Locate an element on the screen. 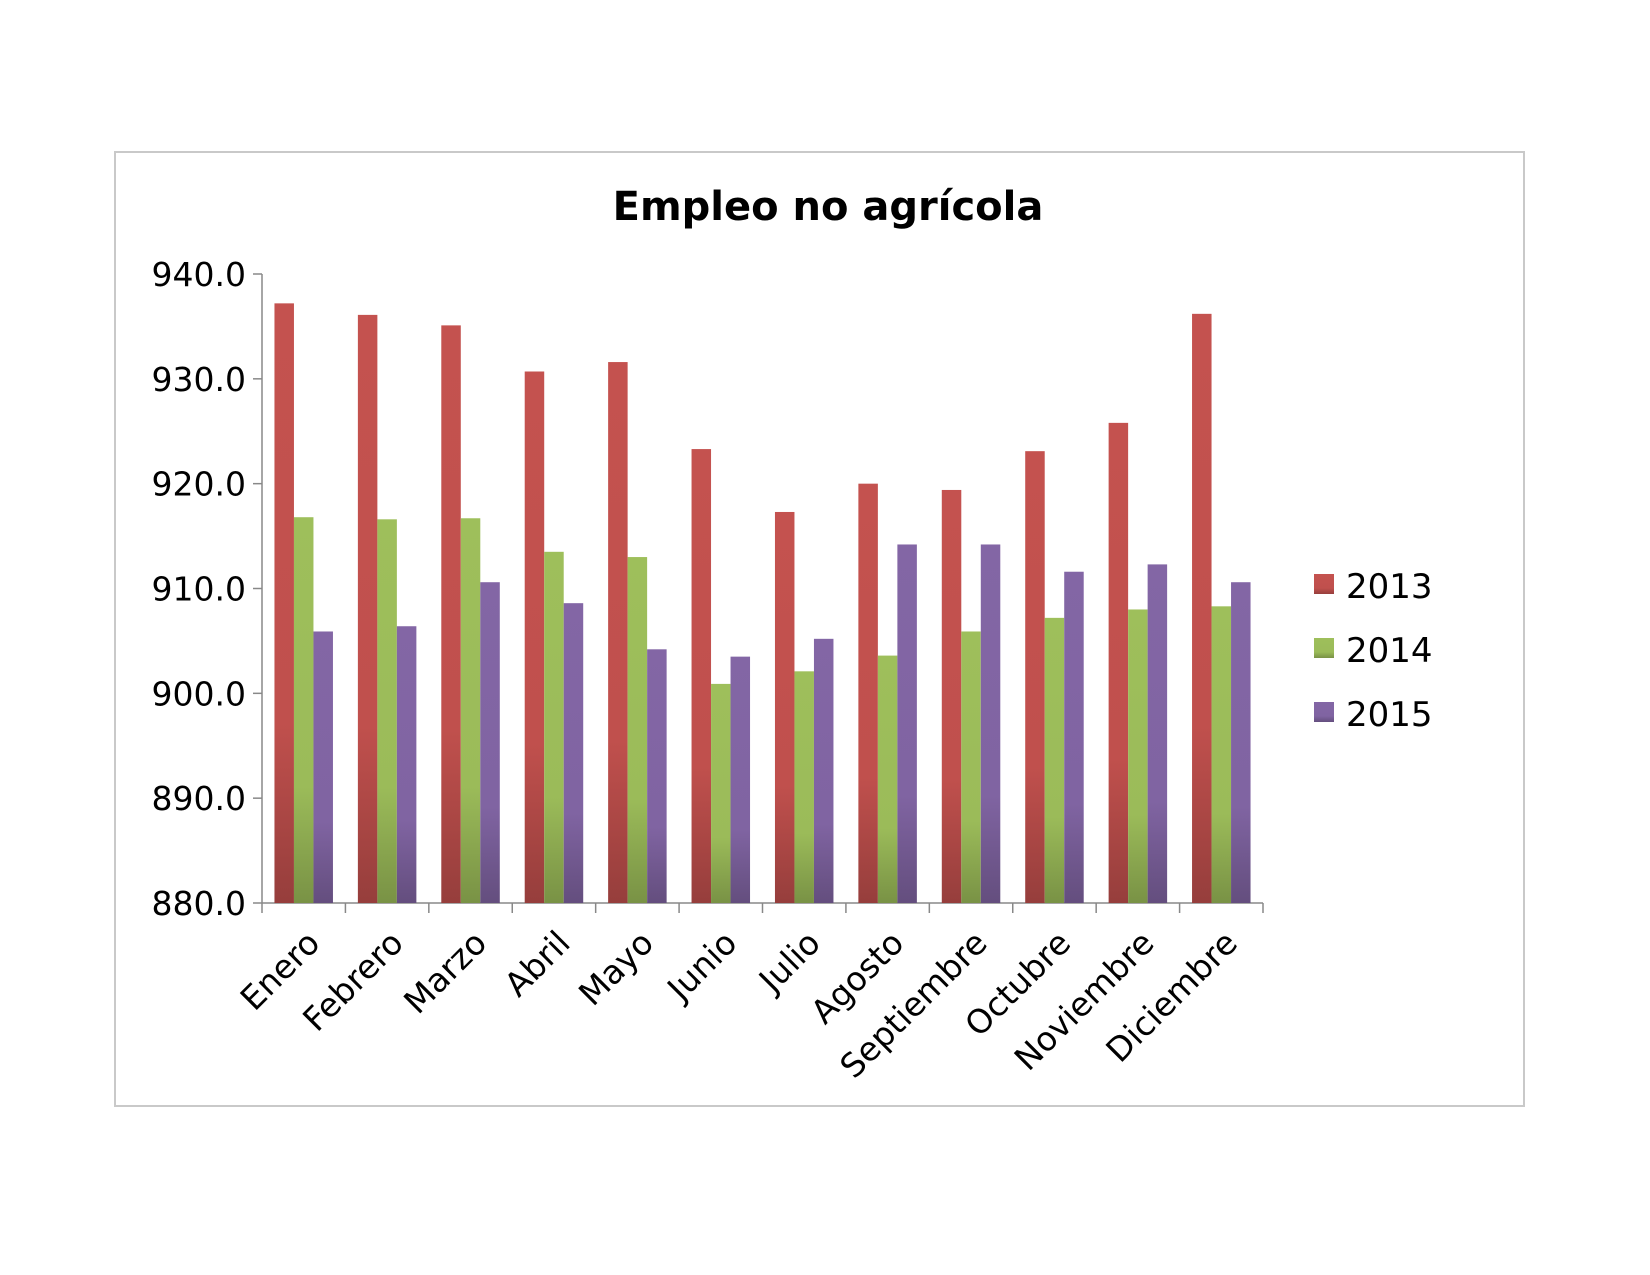  bar-2015-febrero is located at coordinates (406, 764).